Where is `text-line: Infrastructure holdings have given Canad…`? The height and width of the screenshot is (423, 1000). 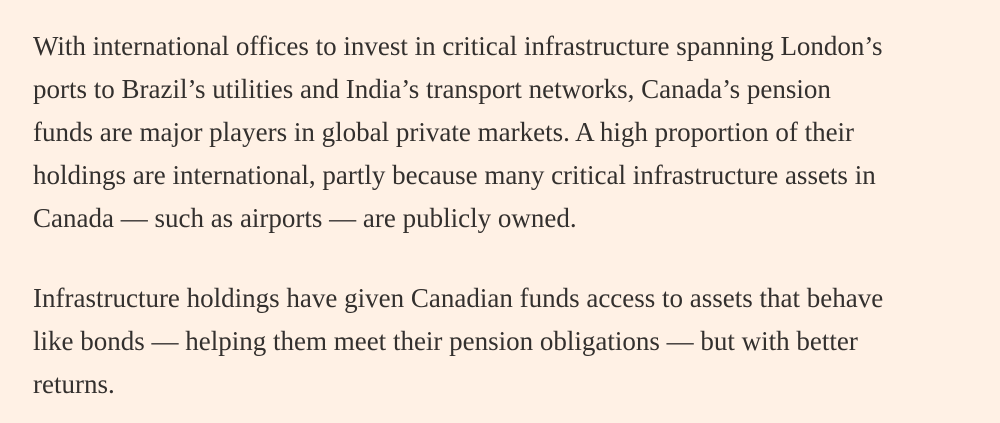 text-line: Infrastructure holdings have given Canad… is located at coordinates (458, 298).